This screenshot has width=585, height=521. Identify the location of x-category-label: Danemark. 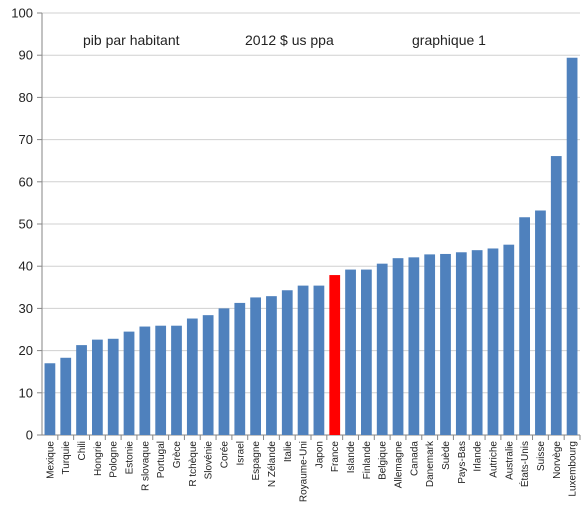
(430, 463).